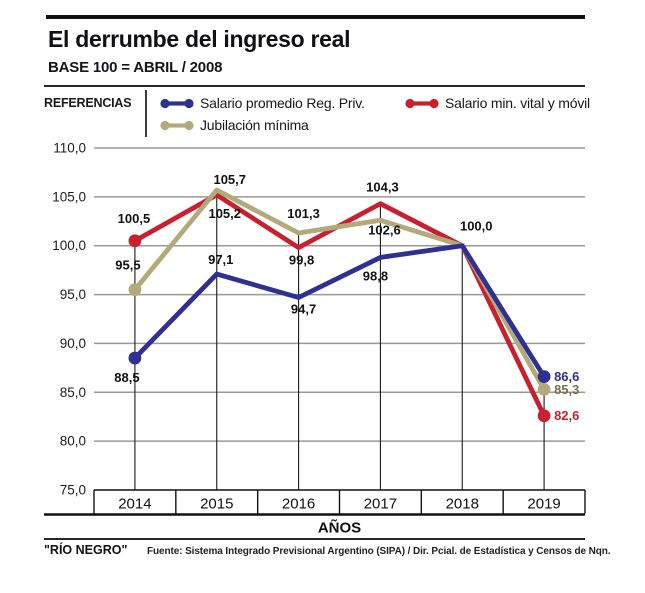 The image size is (645, 593). Describe the element at coordinates (73, 441) in the screenshot. I see `y-tick-label: 80,0` at that location.